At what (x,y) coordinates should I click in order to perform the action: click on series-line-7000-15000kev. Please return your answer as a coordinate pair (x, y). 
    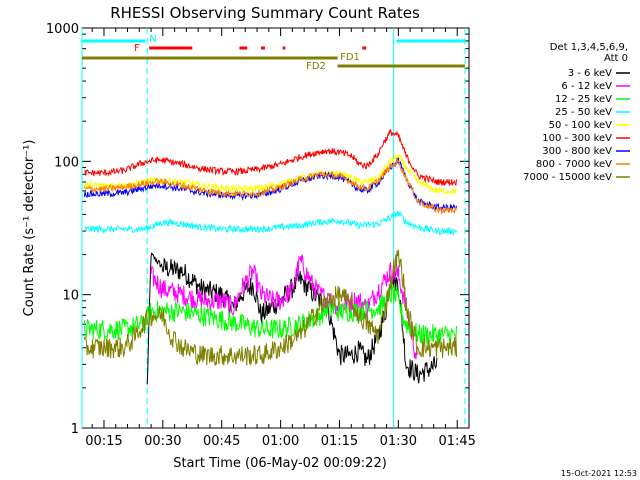
    Looking at the image, I should click on (270, 307).